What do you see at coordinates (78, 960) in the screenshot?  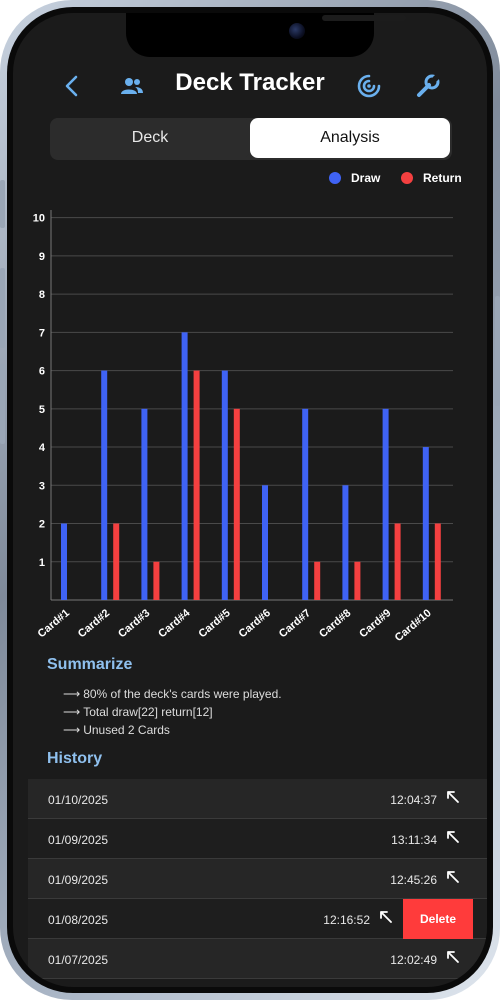 I see `history-date: 01/07/2025` at bounding box center [78, 960].